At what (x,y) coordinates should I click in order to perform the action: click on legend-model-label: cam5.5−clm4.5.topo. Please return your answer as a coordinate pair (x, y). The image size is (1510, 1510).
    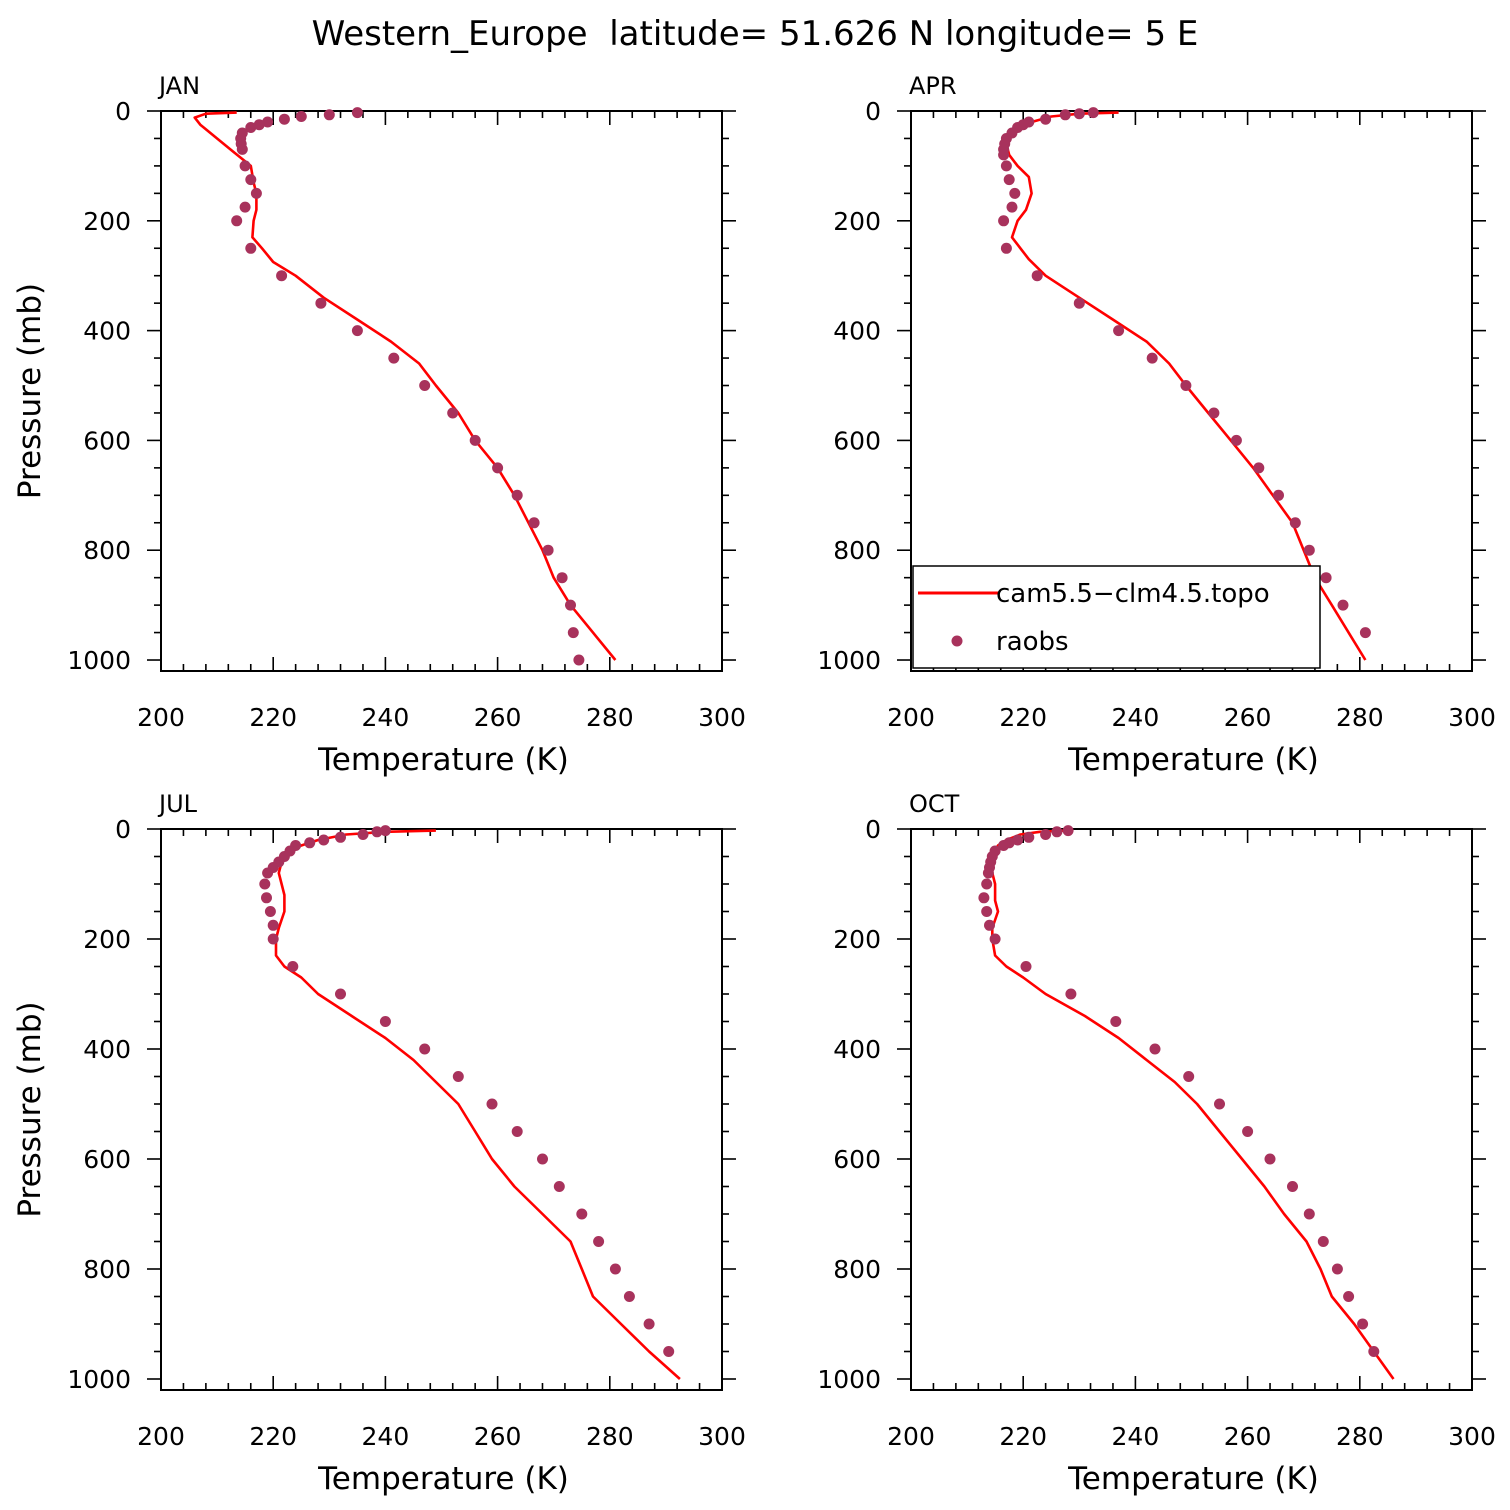
    Looking at the image, I should click on (1133, 594).